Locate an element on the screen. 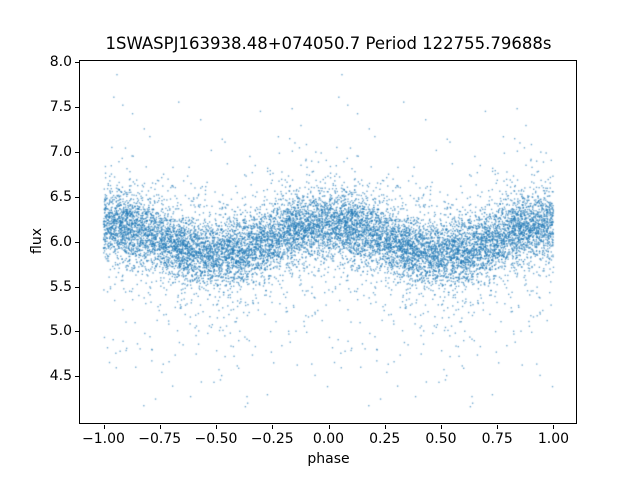  x-tick-label: 1.00 is located at coordinates (553, 439).